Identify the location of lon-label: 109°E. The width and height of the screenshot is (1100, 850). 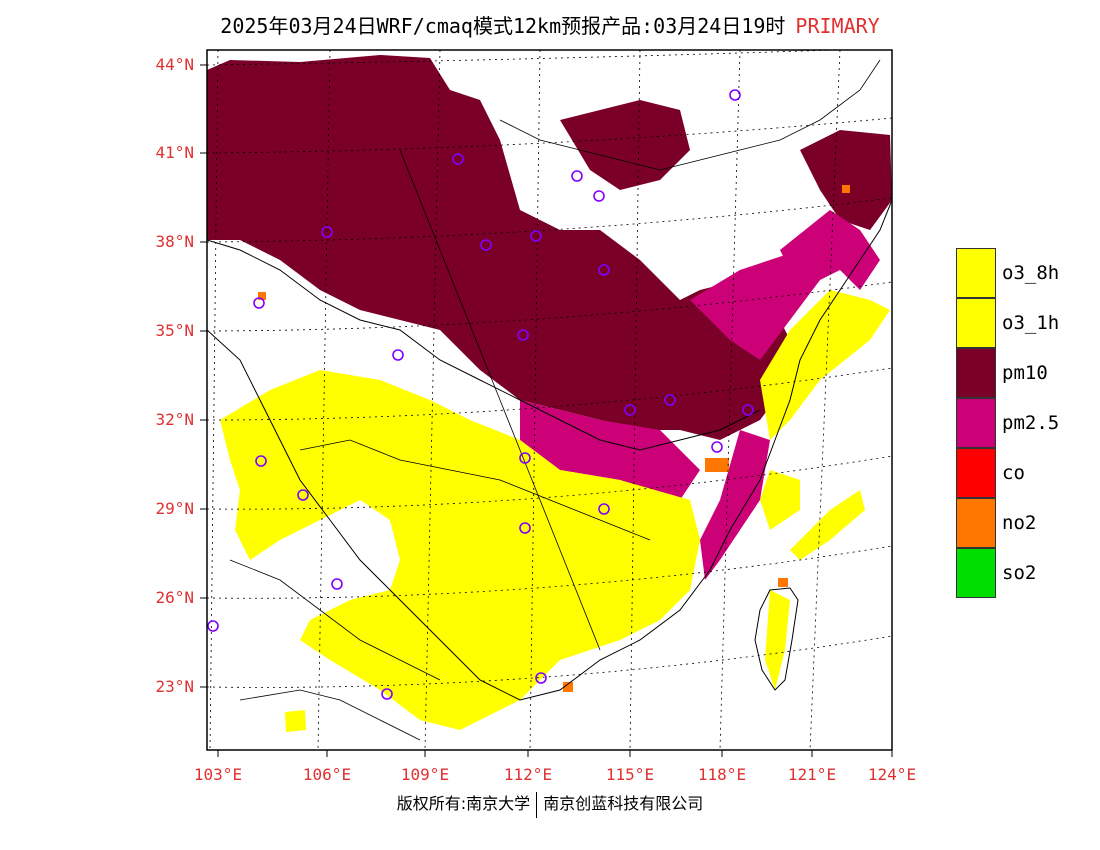
(425, 774).